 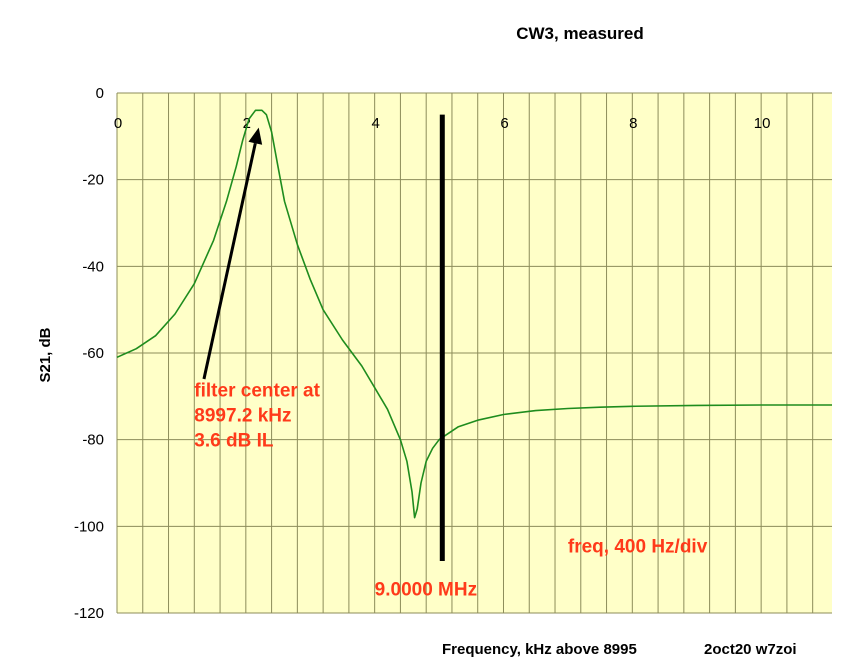 What do you see at coordinates (93, 266) in the screenshot?
I see `y-tick-label: -40` at bounding box center [93, 266].